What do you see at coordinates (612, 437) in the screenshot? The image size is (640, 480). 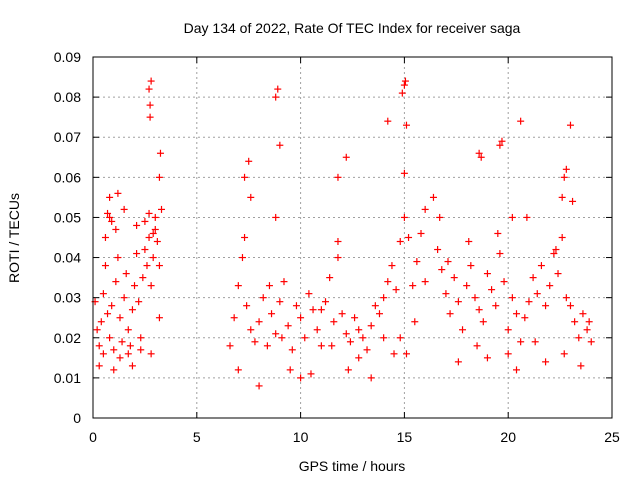 I see `x-tick-label: 25` at bounding box center [612, 437].